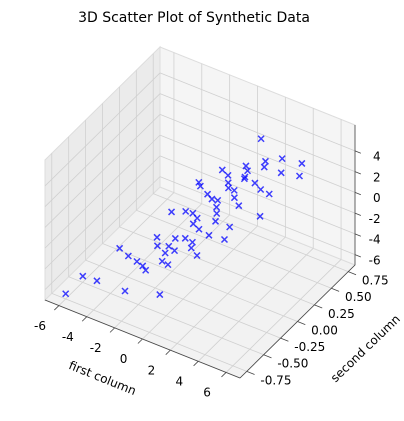  What do you see at coordinates (324, 330) in the screenshot?
I see `y-tick-label: 0.00` at bounding box center [324, 330].